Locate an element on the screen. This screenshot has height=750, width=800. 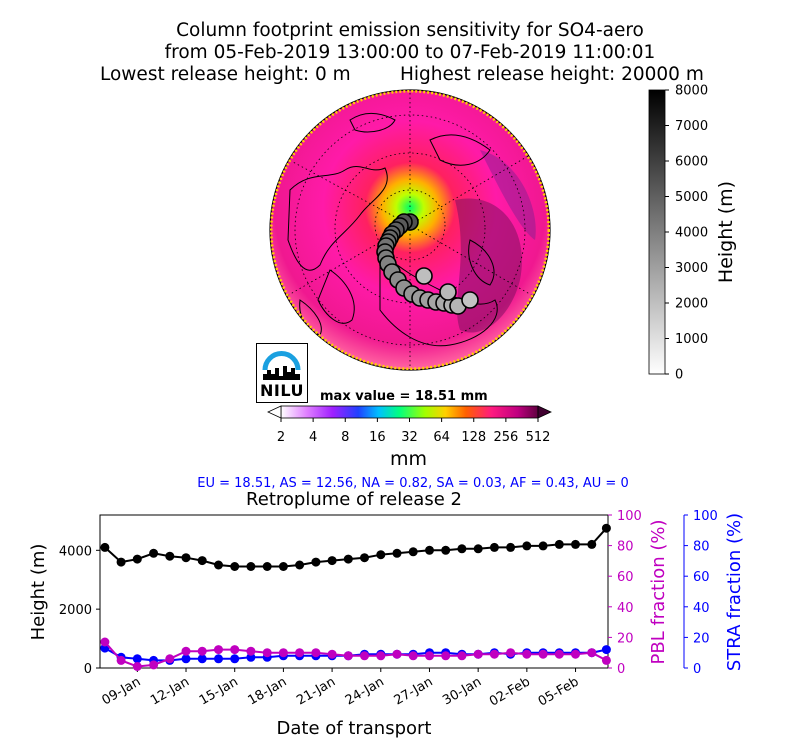
stra-axis-label: STRA fraction (%) is located at coordinates (734, 592).